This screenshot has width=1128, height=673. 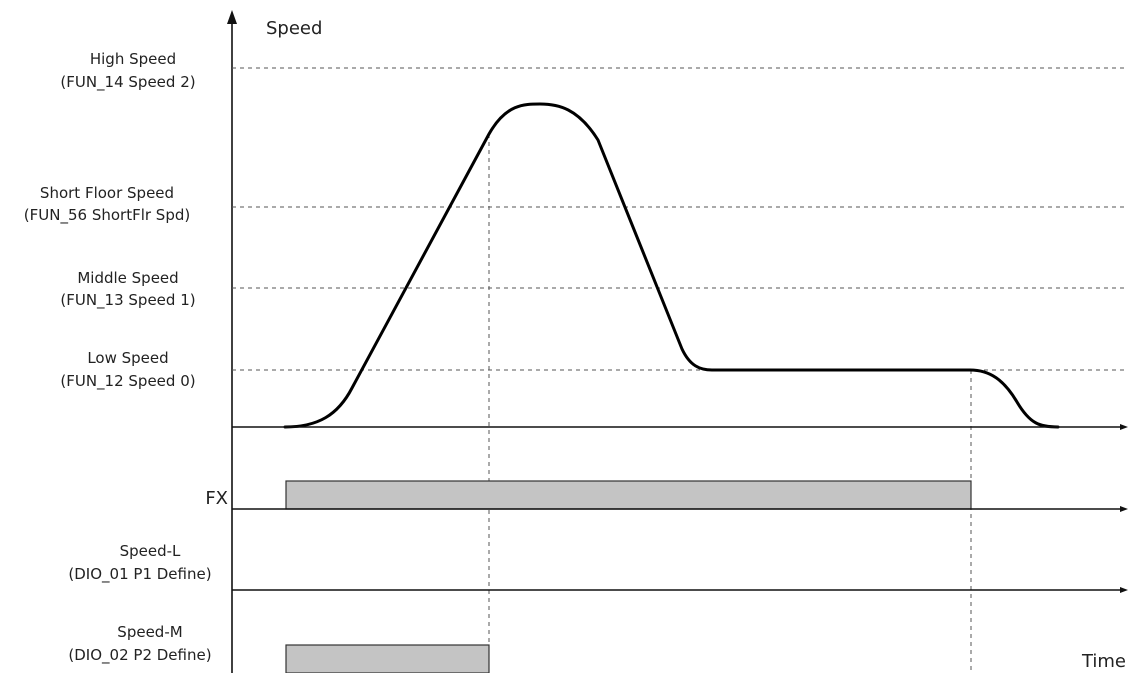 I want to click on short-floor-speed-label: Short Floor Speed, so click(x=107, y=193).